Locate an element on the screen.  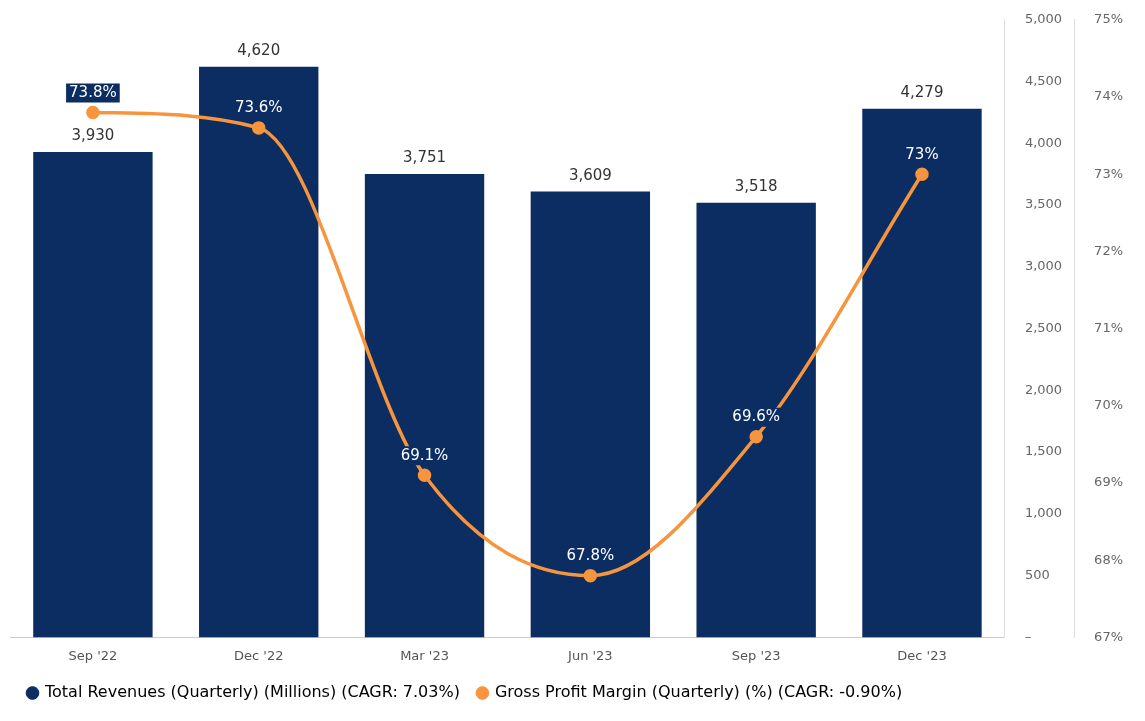
y-tick-label: 4,500 is located at coordinates (1043, 80).